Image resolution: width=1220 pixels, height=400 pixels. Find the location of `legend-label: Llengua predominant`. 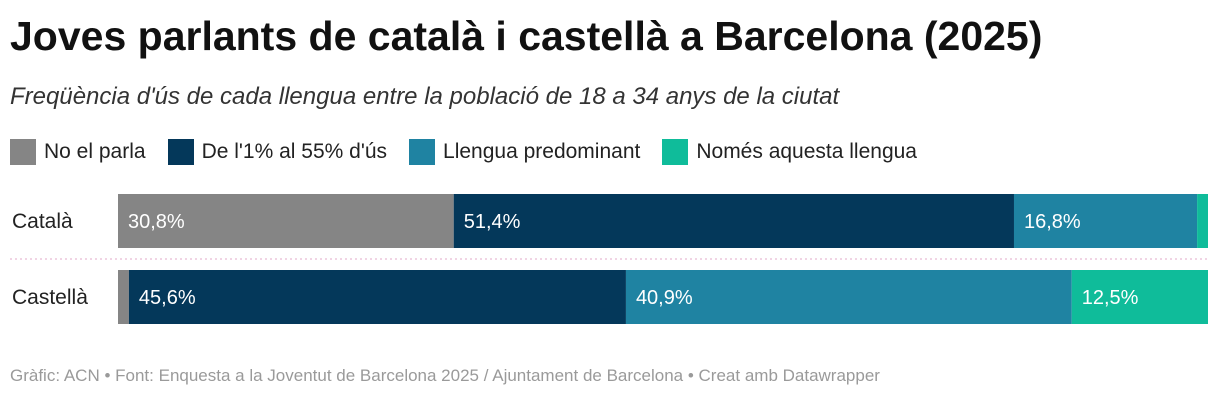

legend-label: Llengua predominant is located at coordinates (542, 151).